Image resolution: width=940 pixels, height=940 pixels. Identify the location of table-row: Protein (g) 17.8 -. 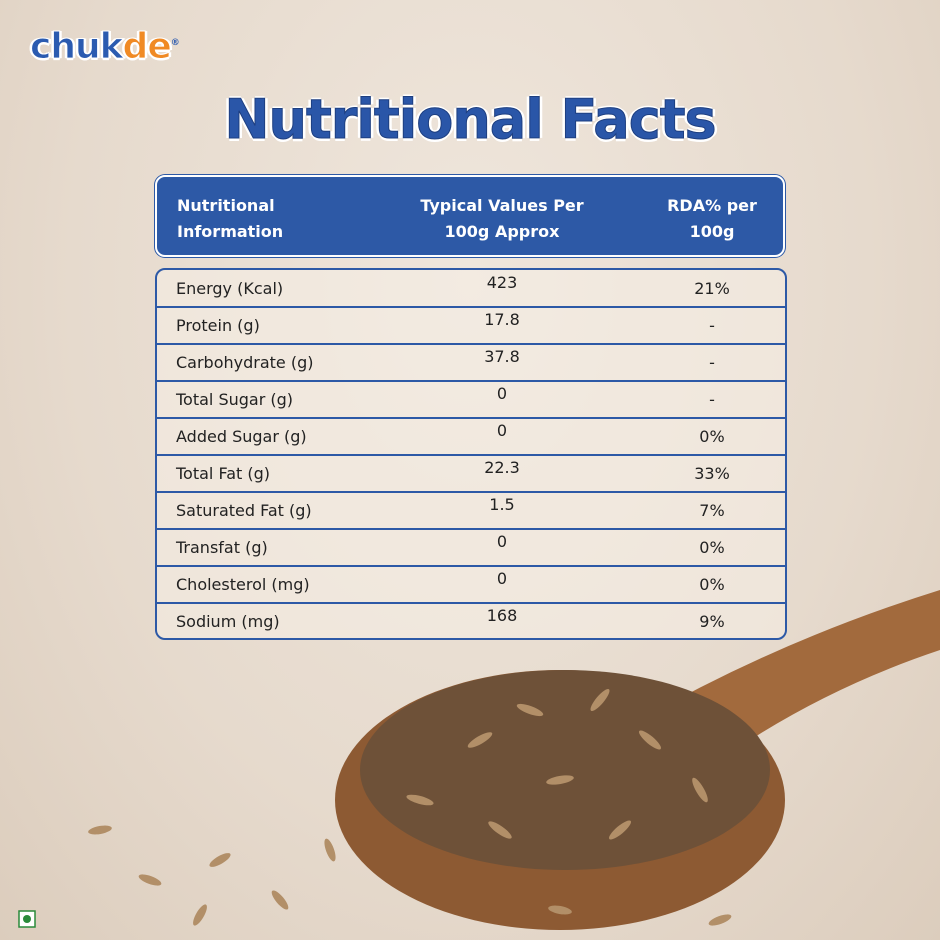
(471, 326).